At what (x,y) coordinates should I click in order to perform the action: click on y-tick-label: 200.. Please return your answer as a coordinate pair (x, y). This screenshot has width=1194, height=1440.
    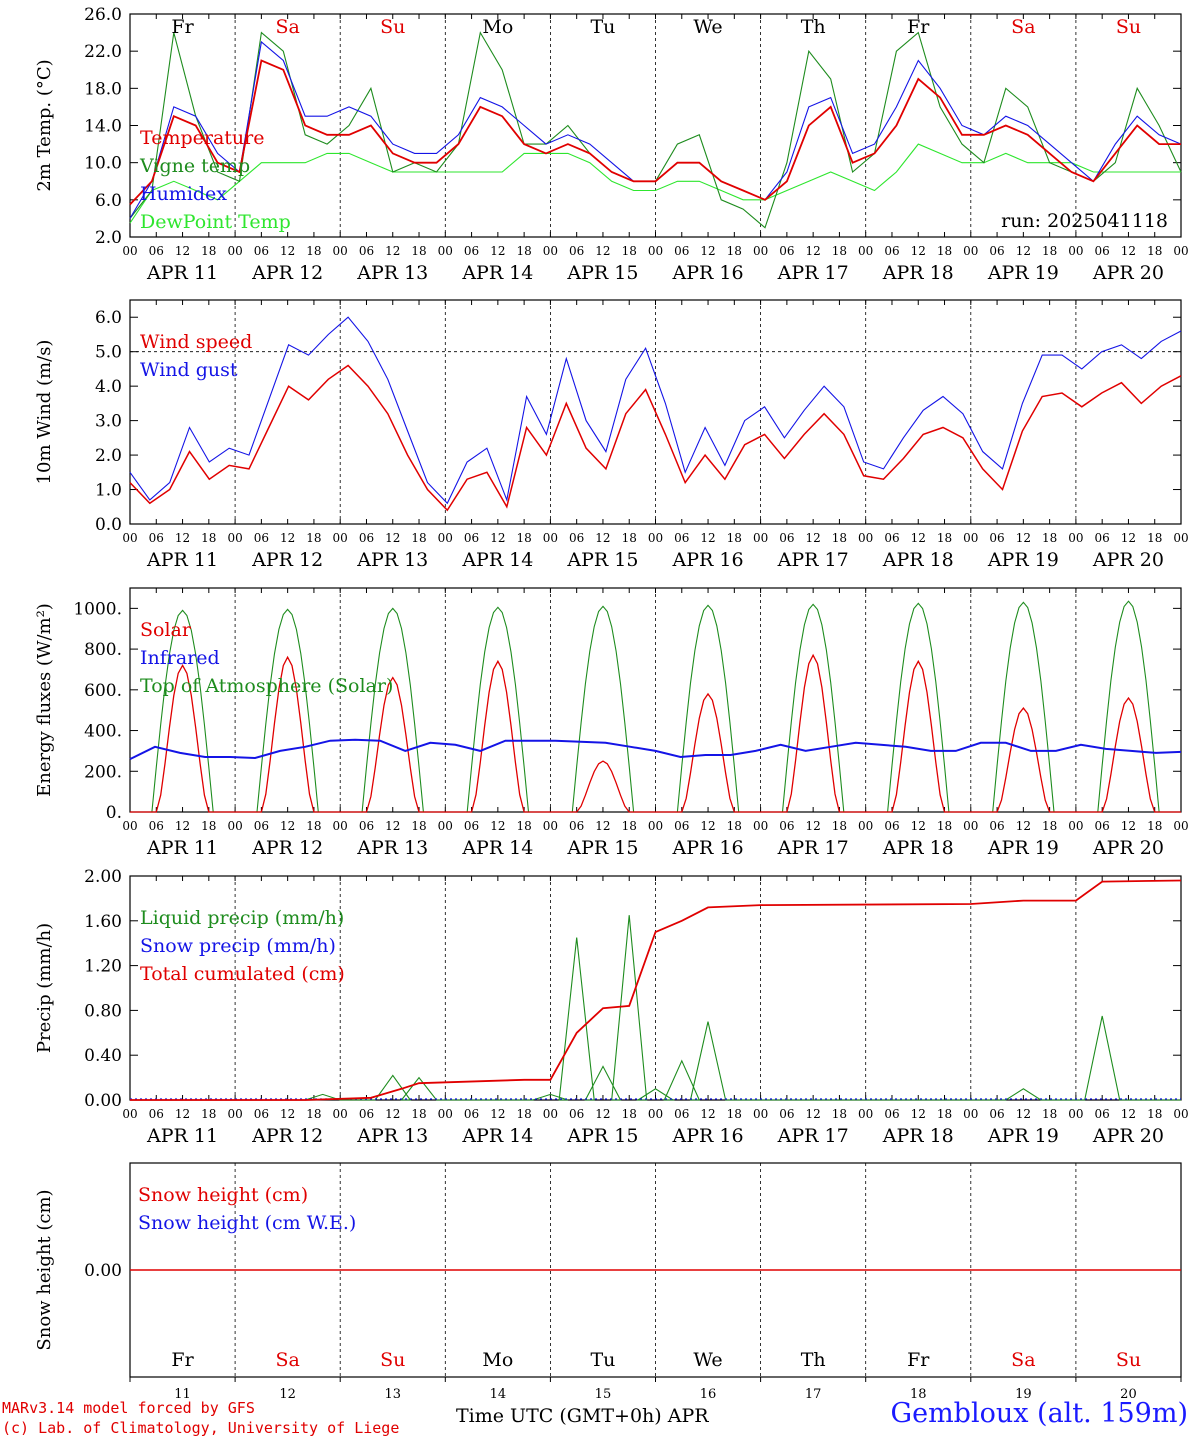
    Looking at the image, I should click on (103, 772).